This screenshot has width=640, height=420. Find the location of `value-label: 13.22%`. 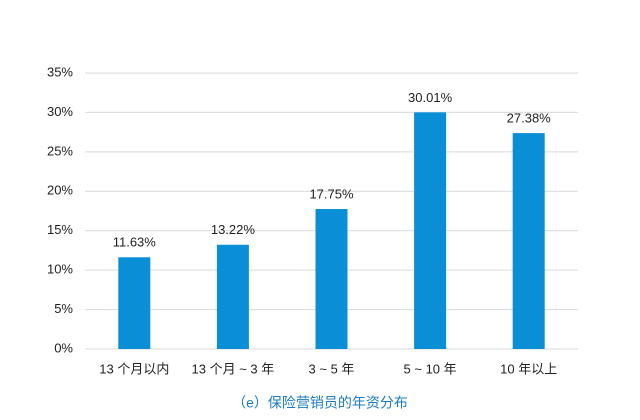

value-label: 13.22% is located at coordinates (233, 229).